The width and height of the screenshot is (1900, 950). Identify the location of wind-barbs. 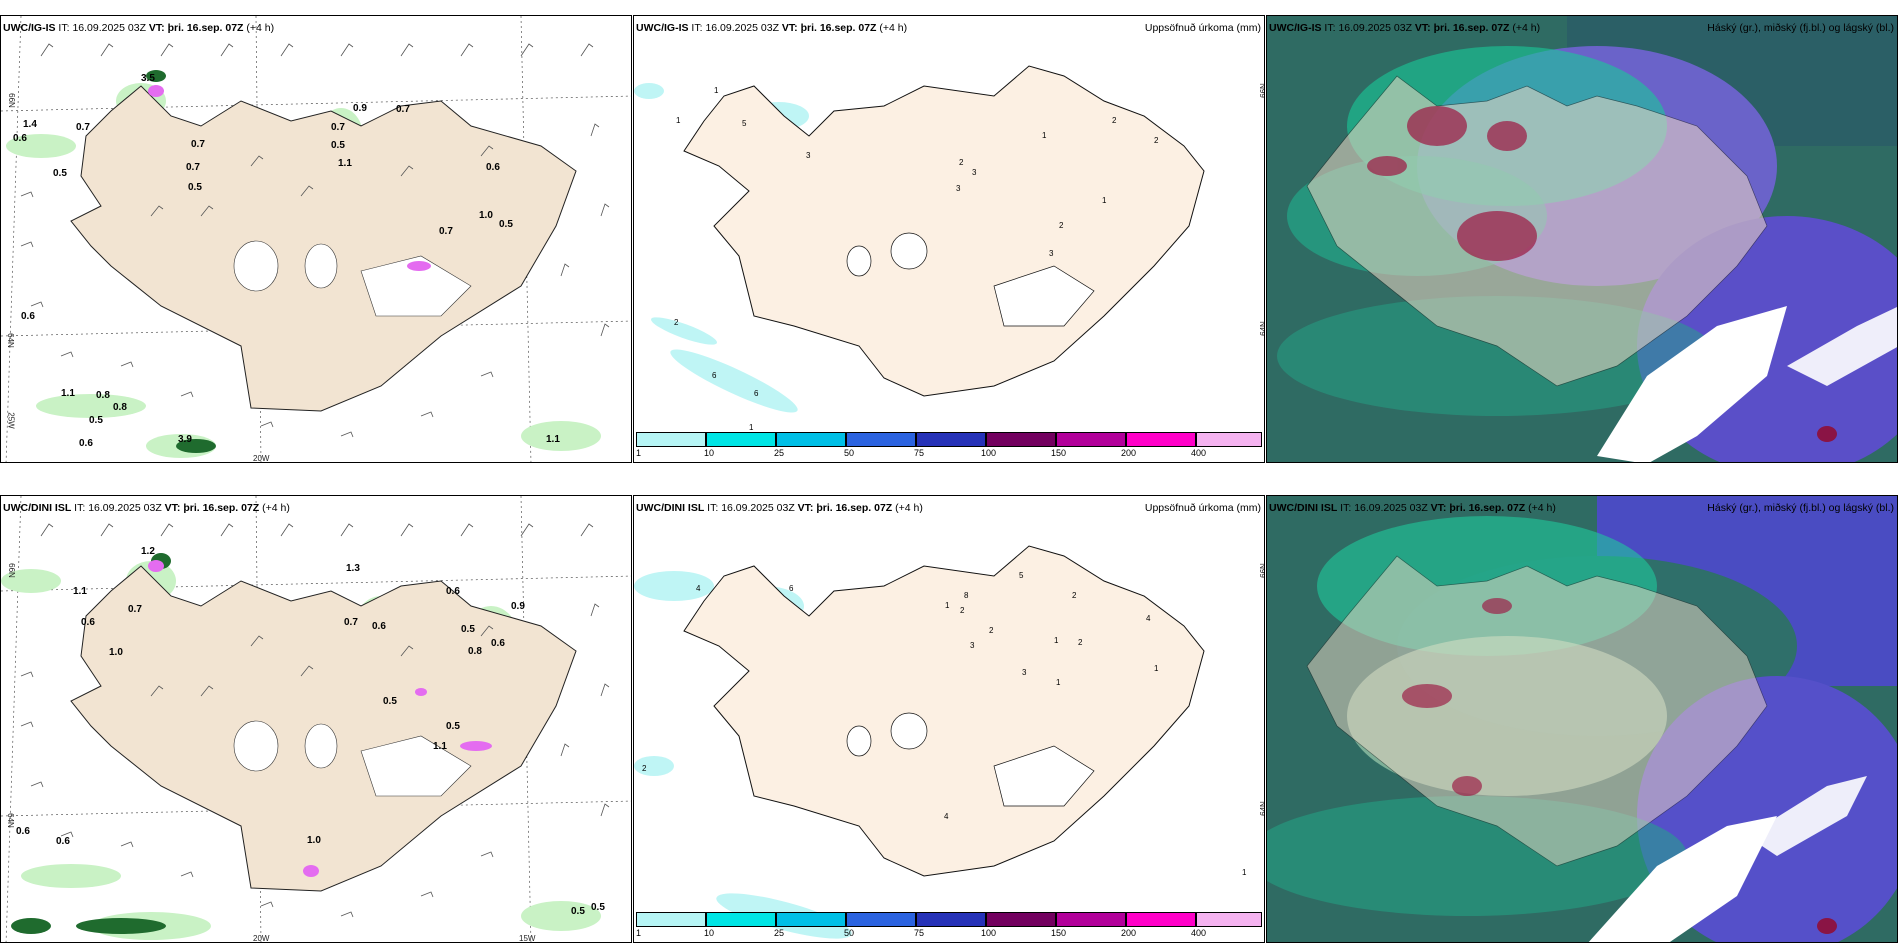
(315, 240).